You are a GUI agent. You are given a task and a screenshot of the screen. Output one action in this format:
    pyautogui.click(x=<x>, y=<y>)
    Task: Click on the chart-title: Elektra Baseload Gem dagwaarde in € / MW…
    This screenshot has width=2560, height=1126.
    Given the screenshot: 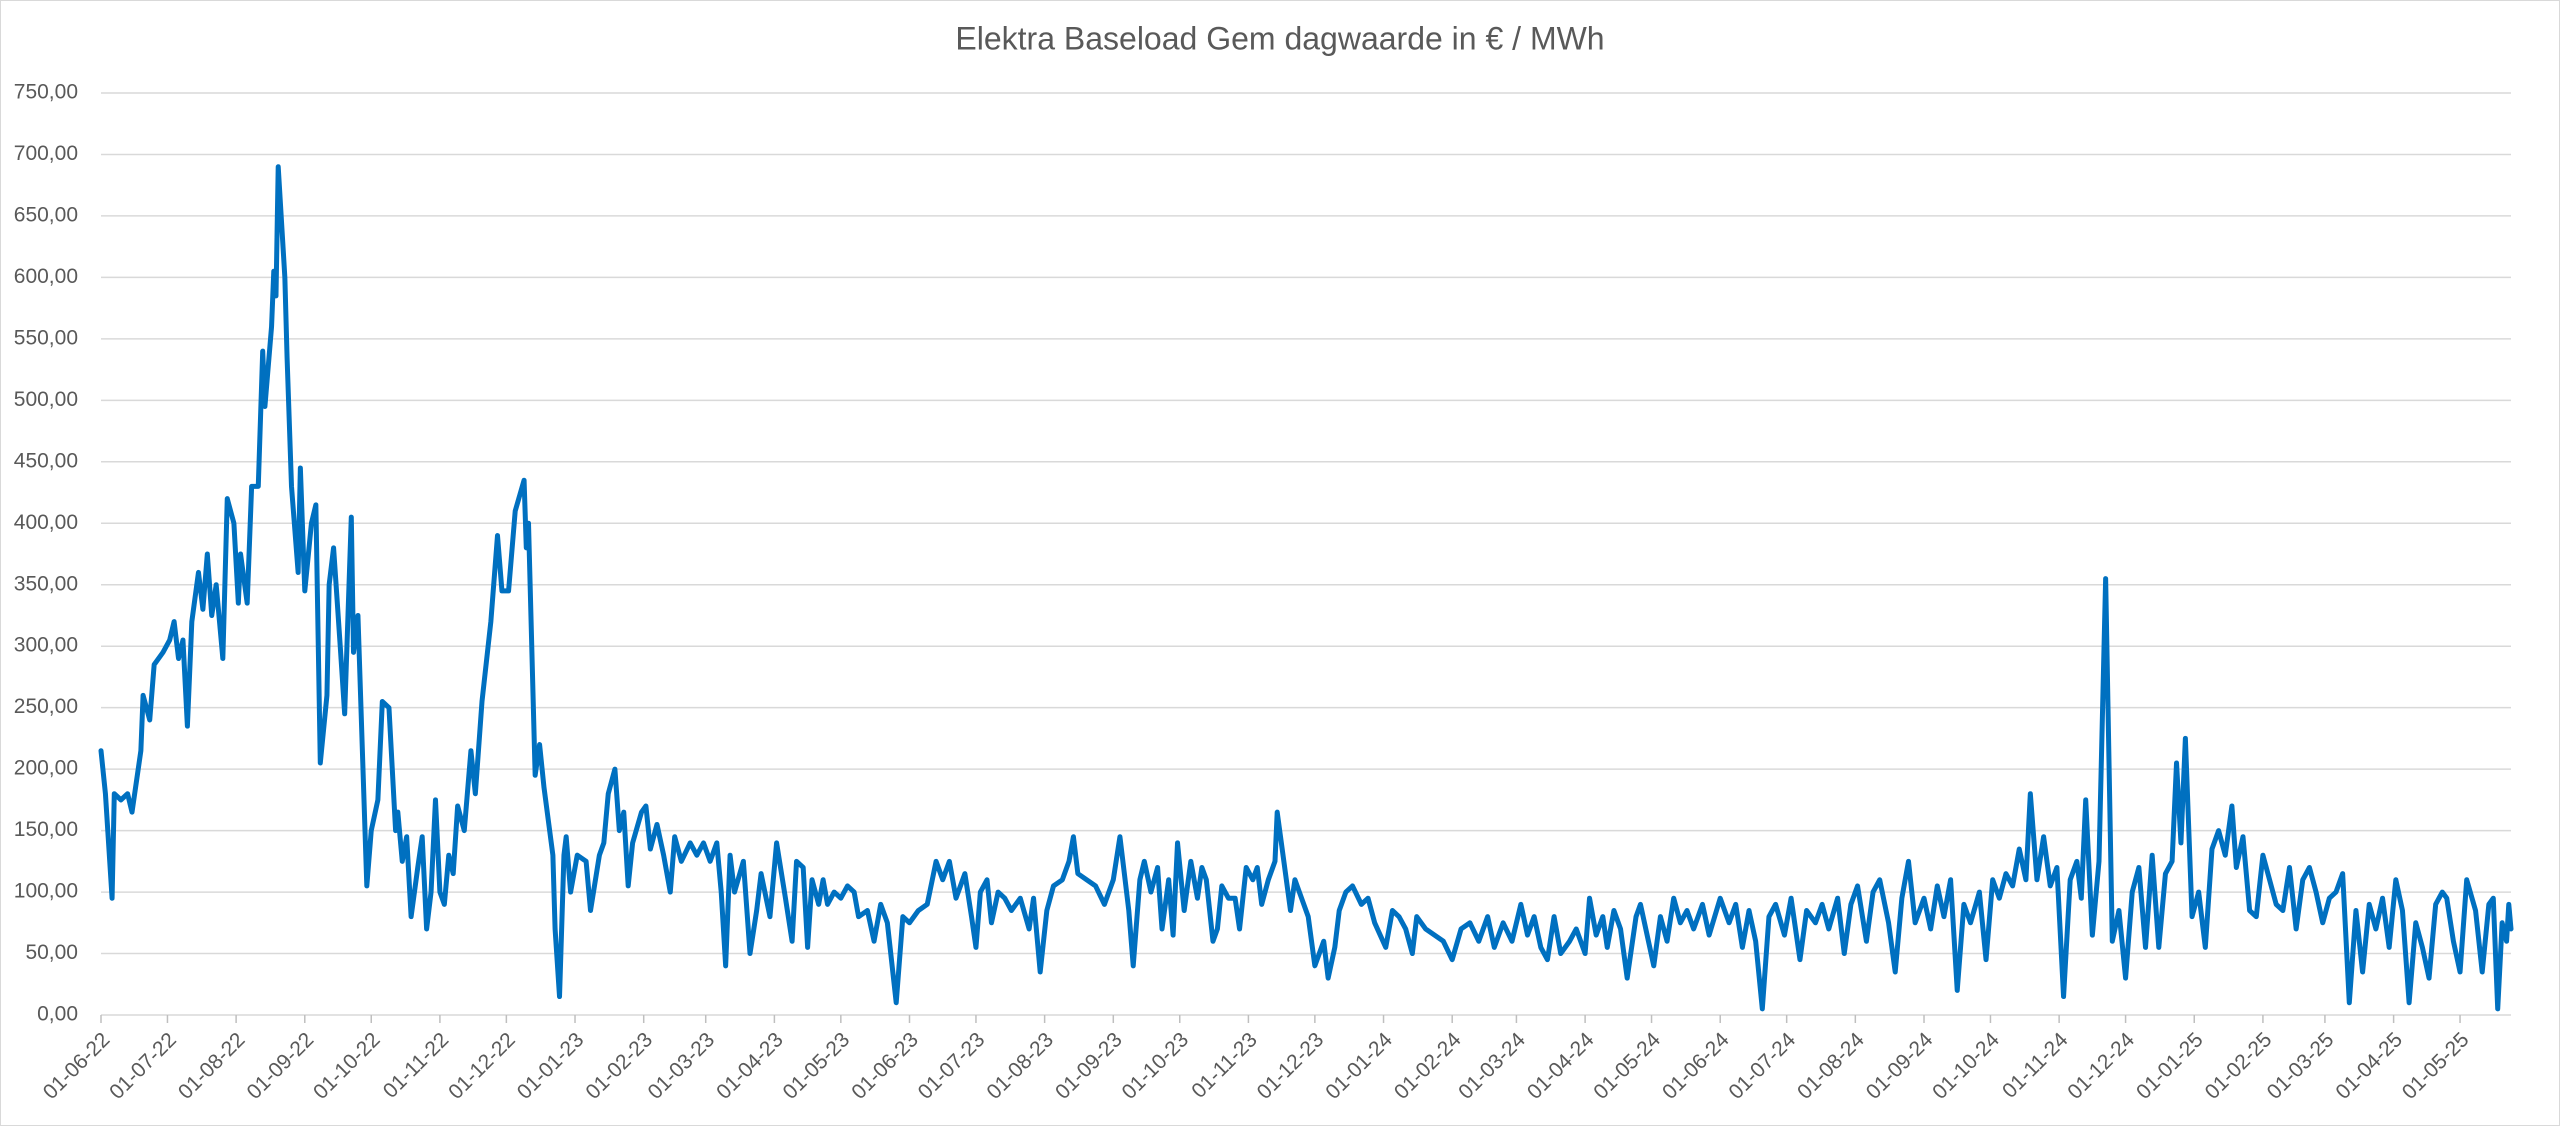 What is the action you would take?
    pyautogui.click(x=1279, y=38)
    